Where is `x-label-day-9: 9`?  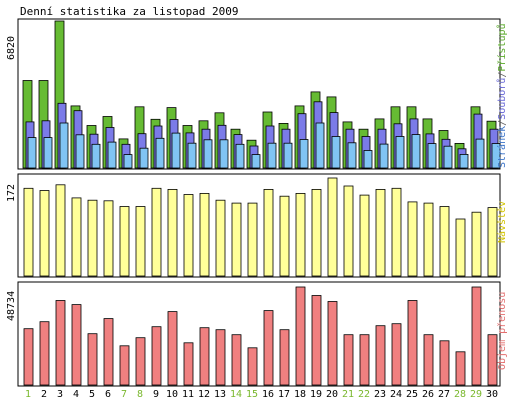
x-label-day-9: 9 is located at coordinates (156, 394).